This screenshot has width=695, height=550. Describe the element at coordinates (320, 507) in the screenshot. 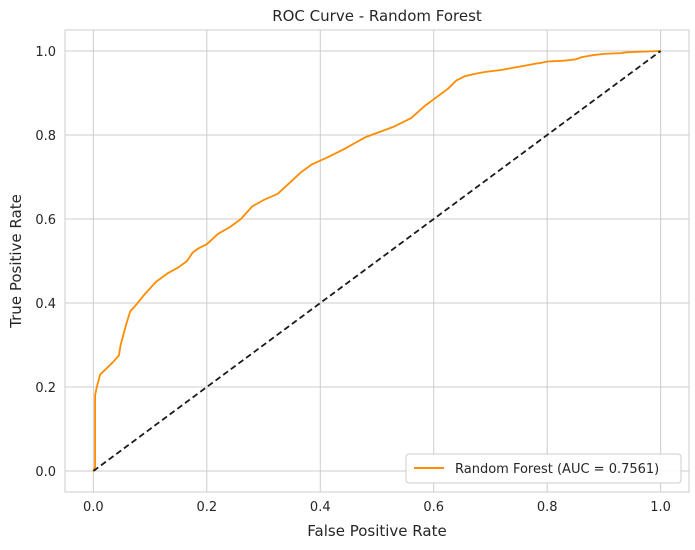

I see `x-tick-label: 0.4` at that location.